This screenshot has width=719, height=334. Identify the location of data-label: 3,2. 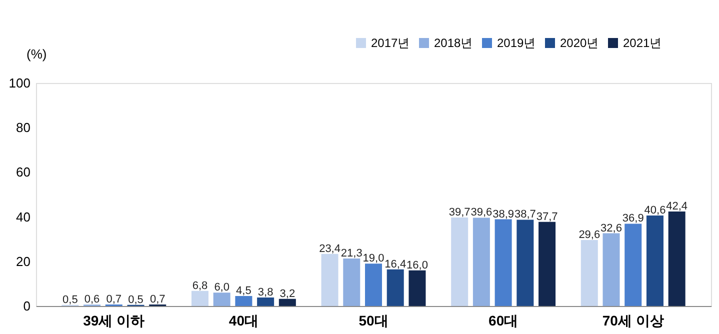
(288, 294).